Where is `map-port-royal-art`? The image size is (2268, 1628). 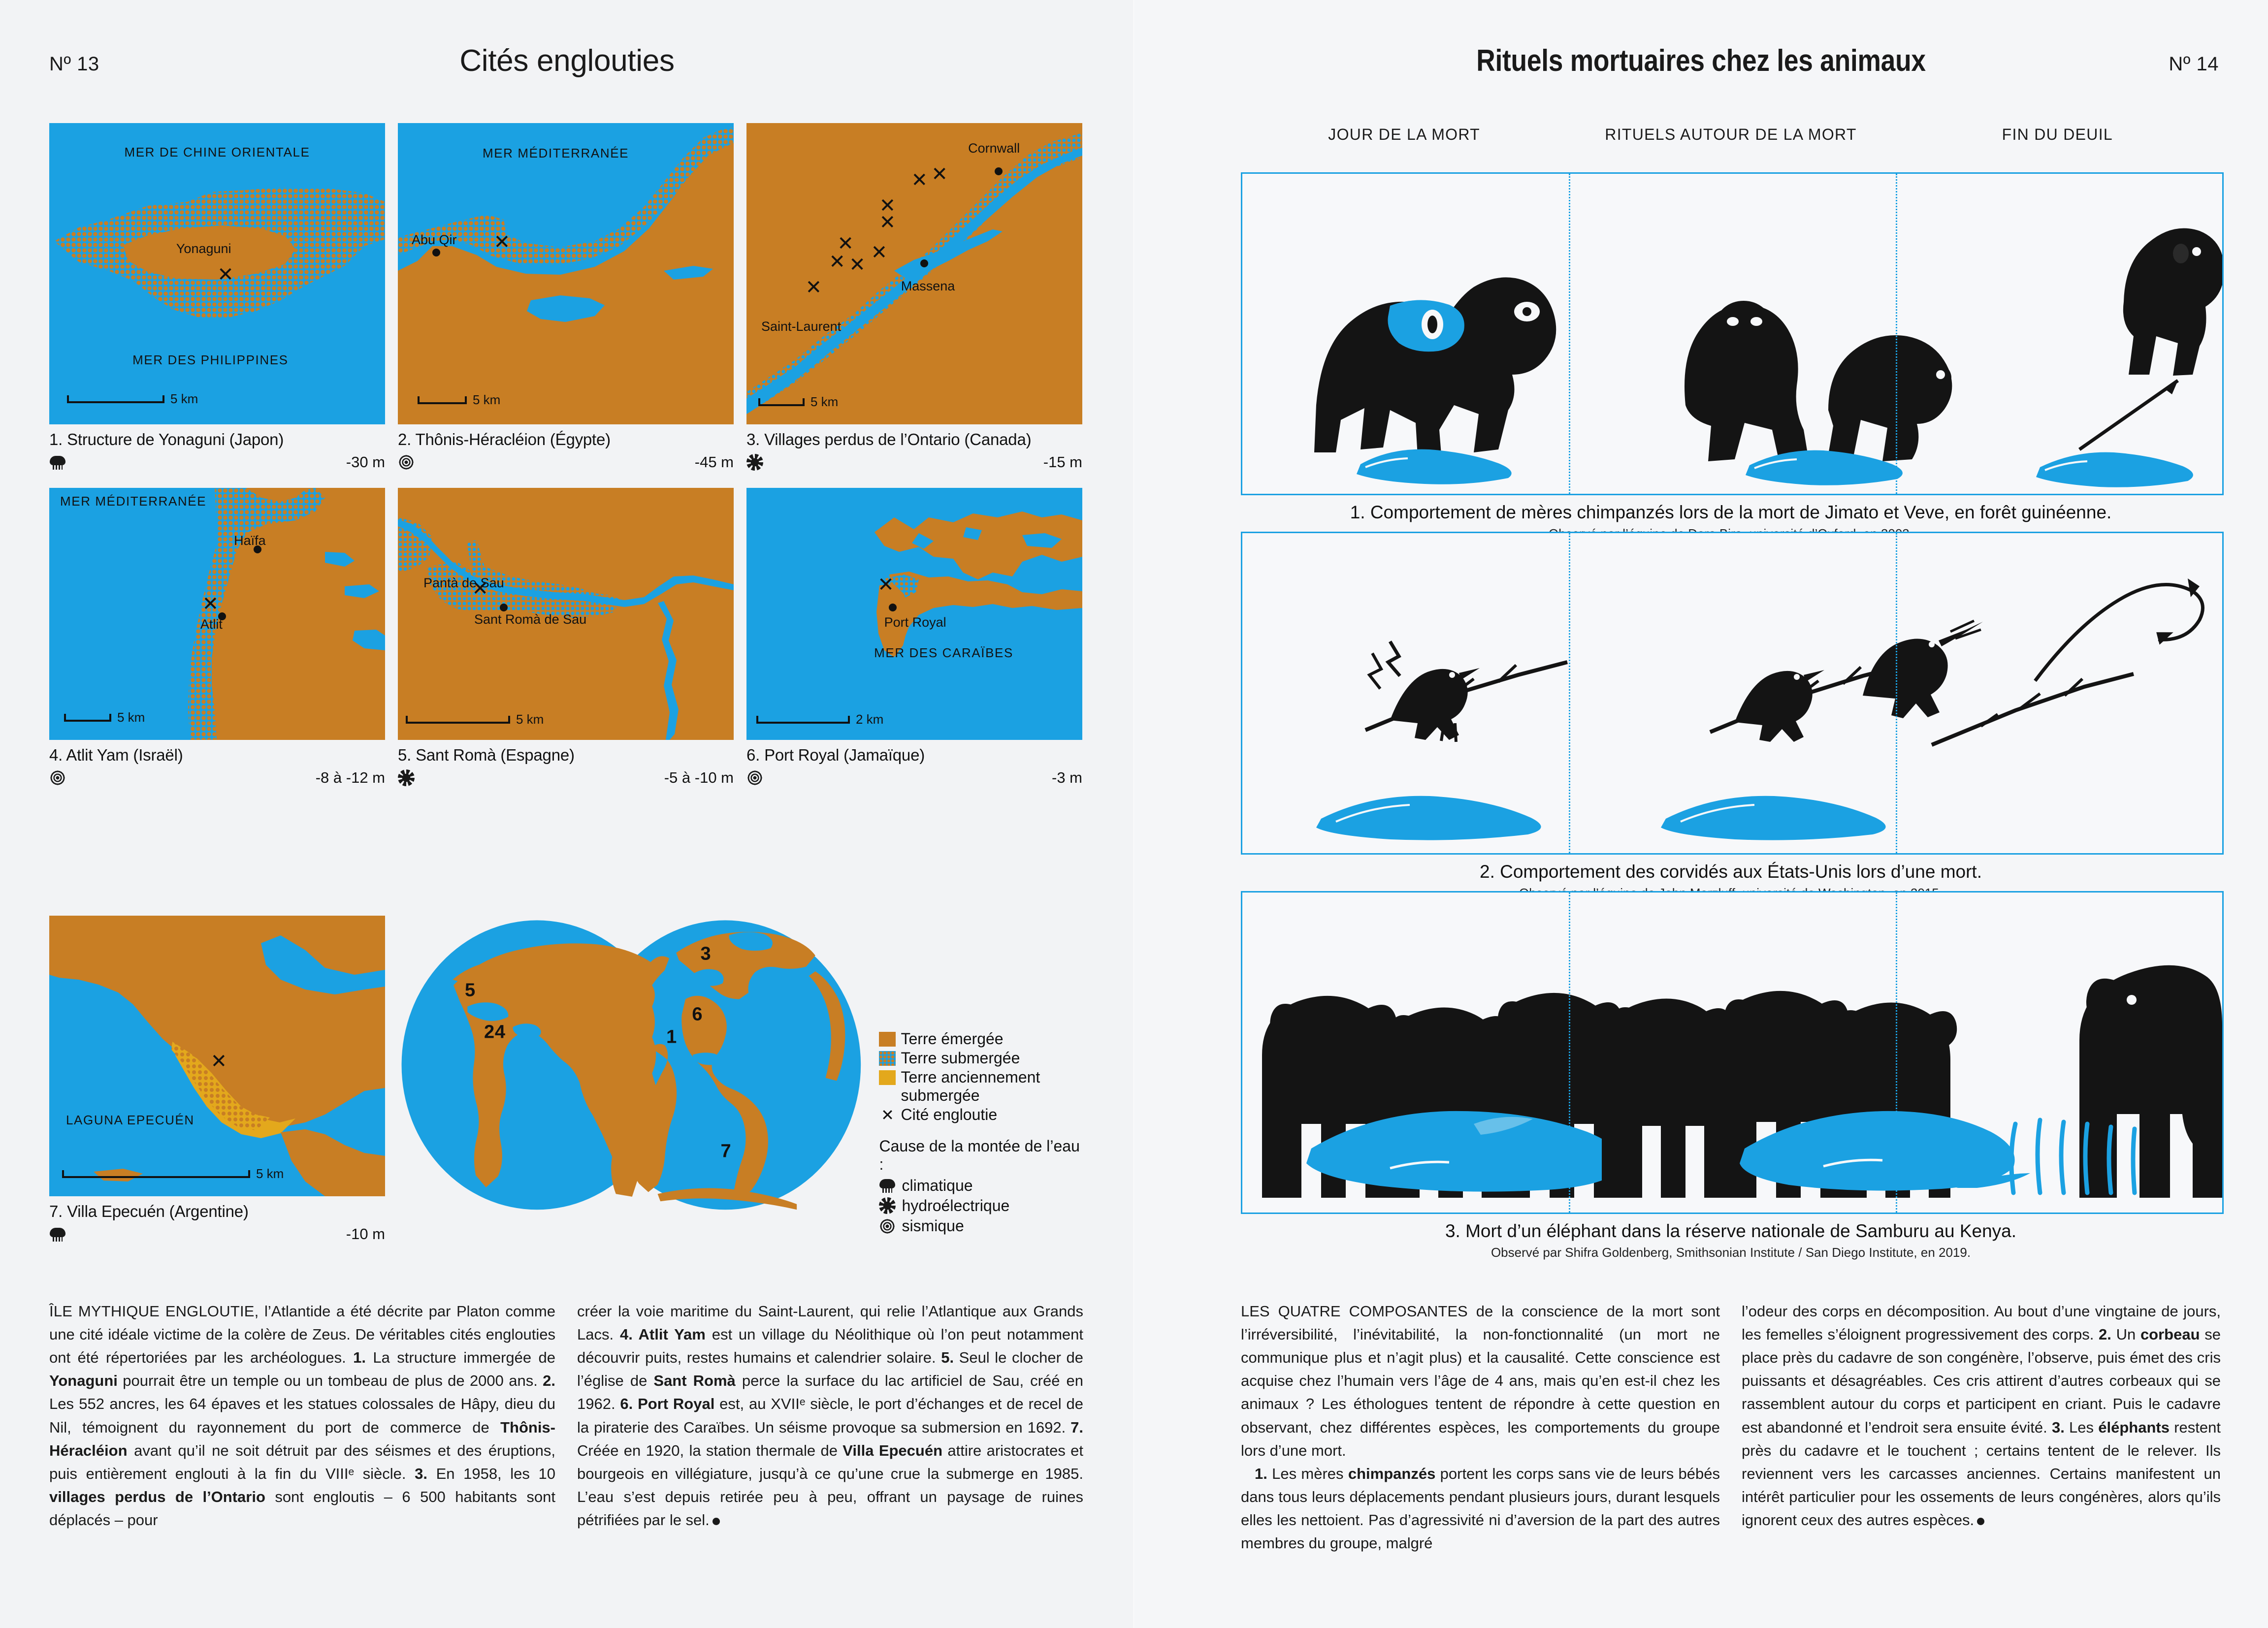 map-port-royal-art is located at coordinates (914, 614).